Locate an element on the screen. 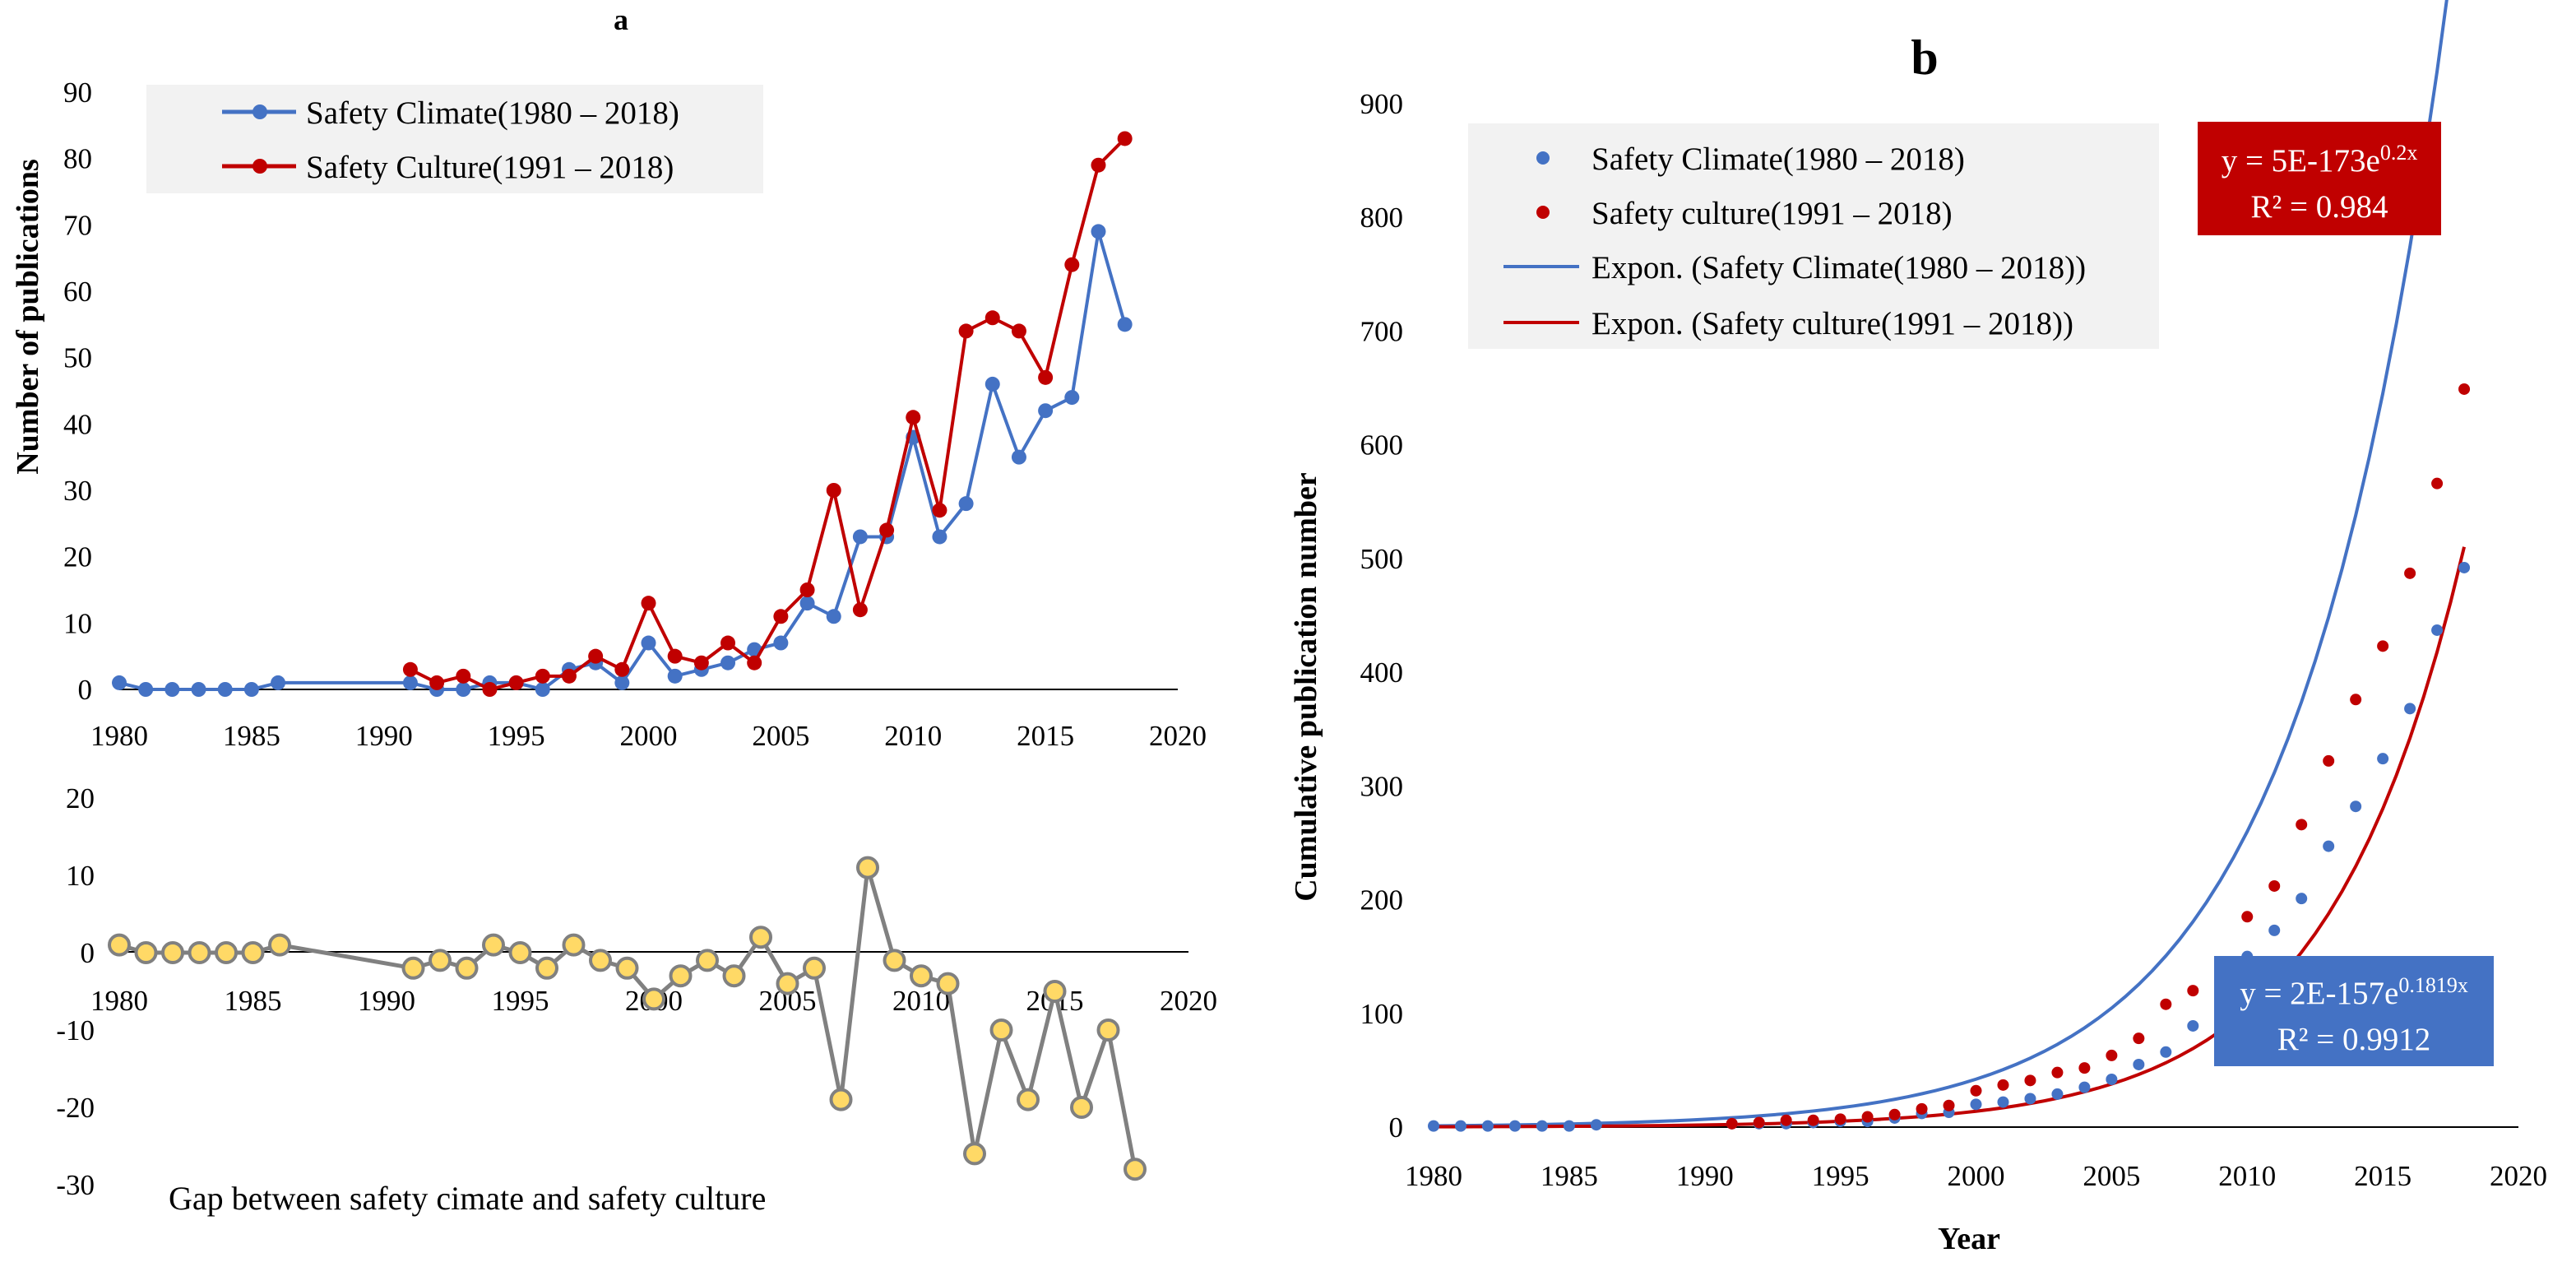  a-bot-x-tick-label: 1980 is located at coordinates (119, 1001).